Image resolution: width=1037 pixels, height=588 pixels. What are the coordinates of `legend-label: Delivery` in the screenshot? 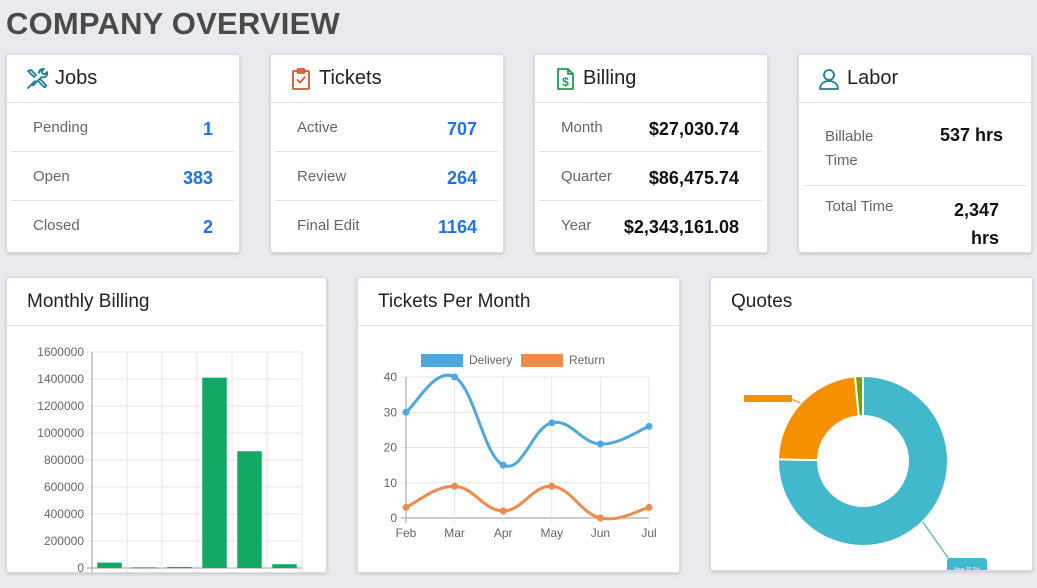 It's located at (490, 360).